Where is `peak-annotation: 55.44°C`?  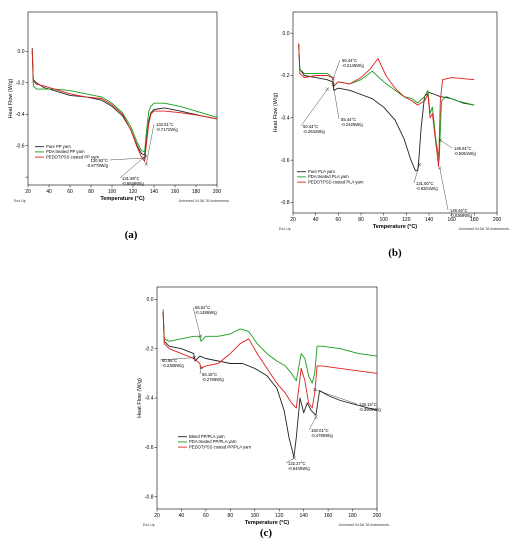 peak-annotation: 55.44°C is located at coordinates (349, 60).